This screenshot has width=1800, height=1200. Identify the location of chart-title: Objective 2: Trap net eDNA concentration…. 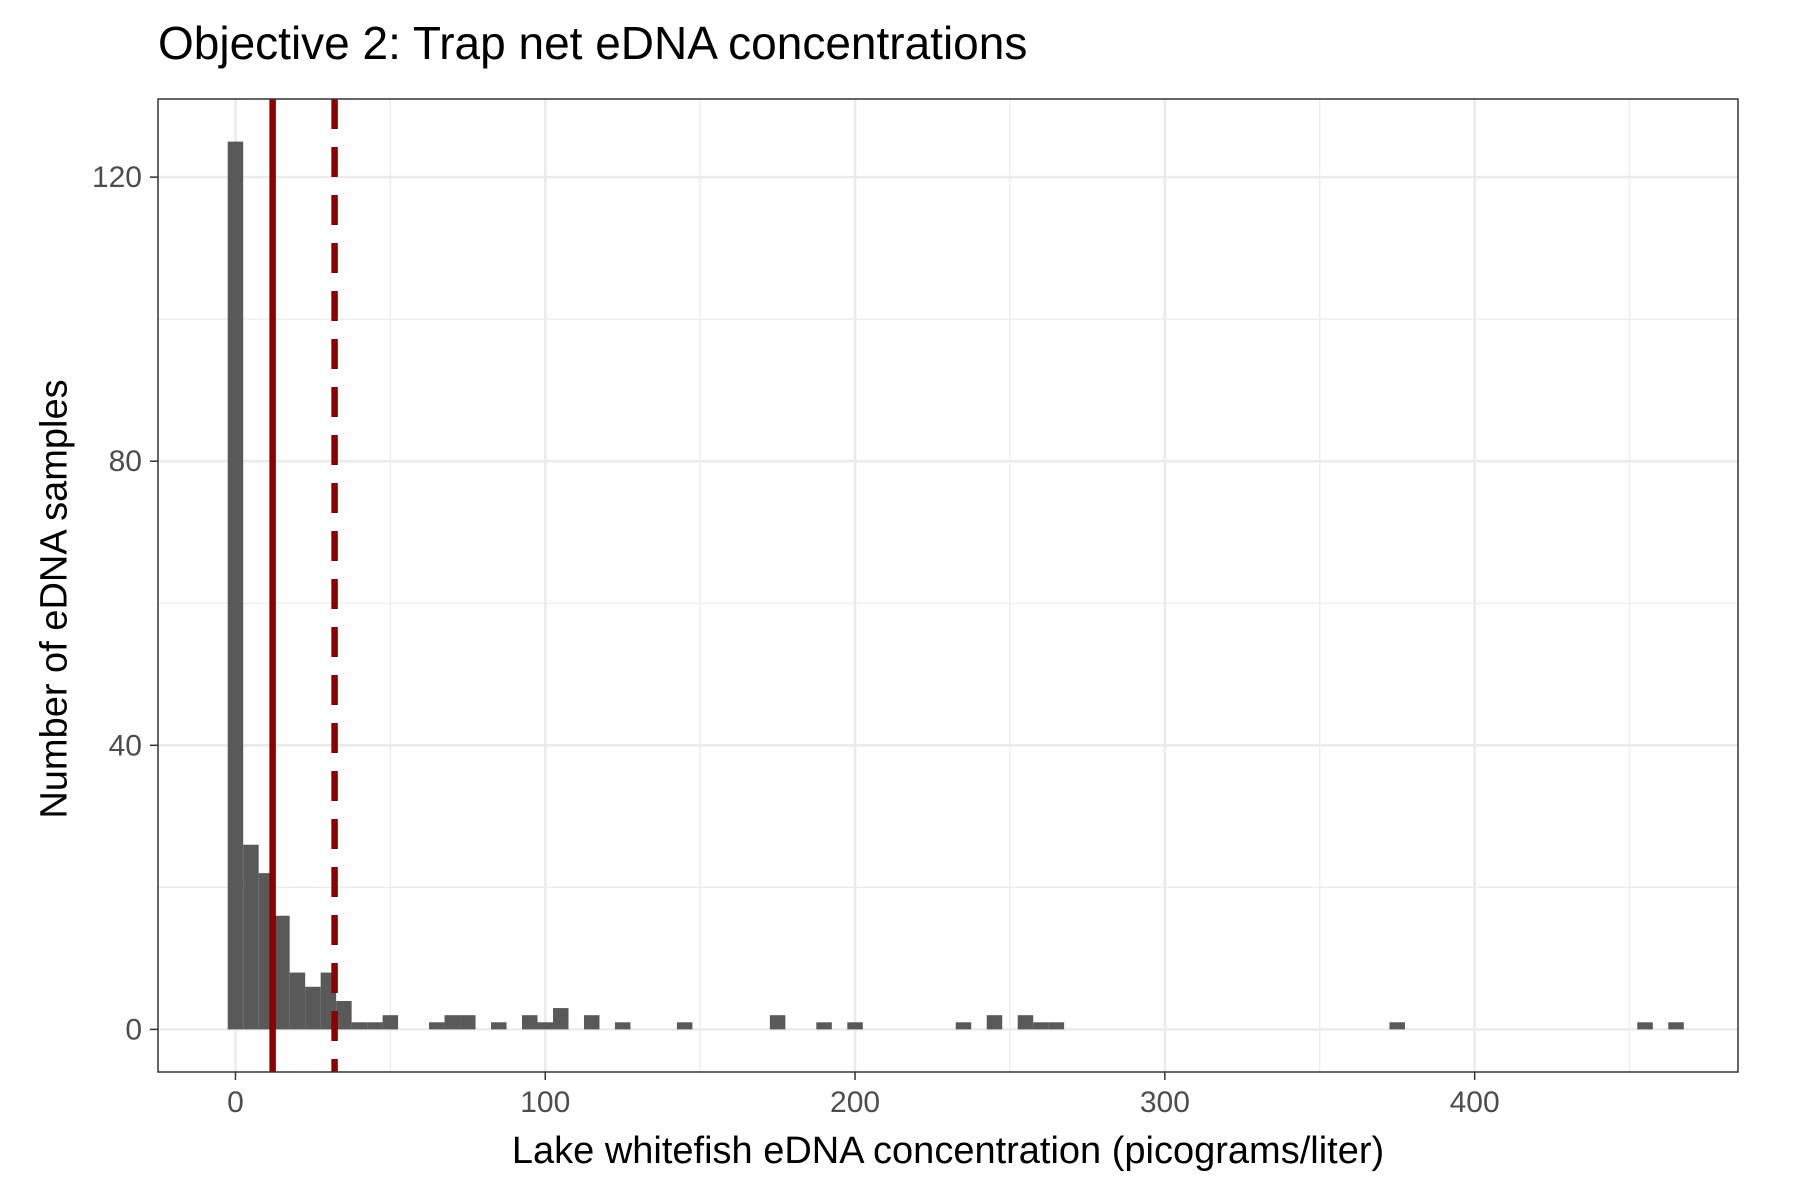
(593, 43).